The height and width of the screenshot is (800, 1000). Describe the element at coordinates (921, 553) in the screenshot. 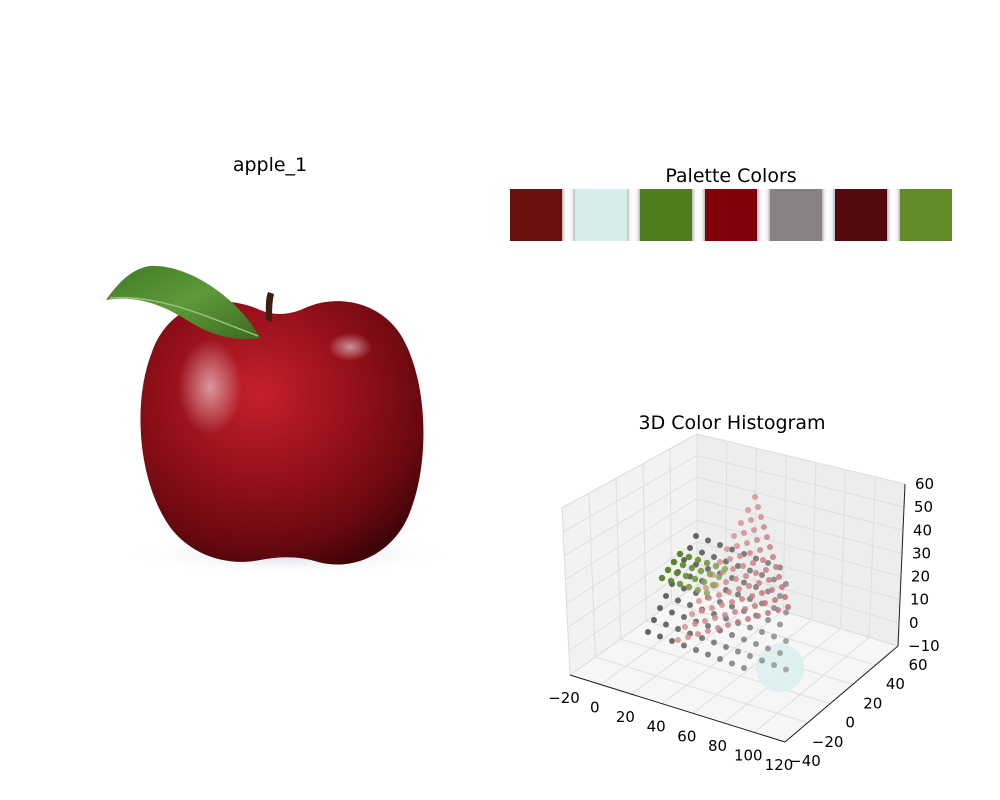

I see `z-tick-label: 30` at that location.